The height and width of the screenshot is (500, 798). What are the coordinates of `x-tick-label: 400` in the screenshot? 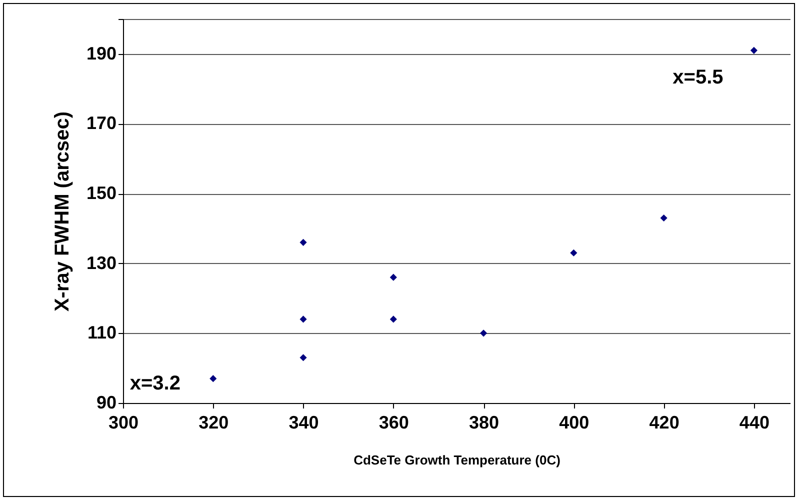 It's located at (574, 422).